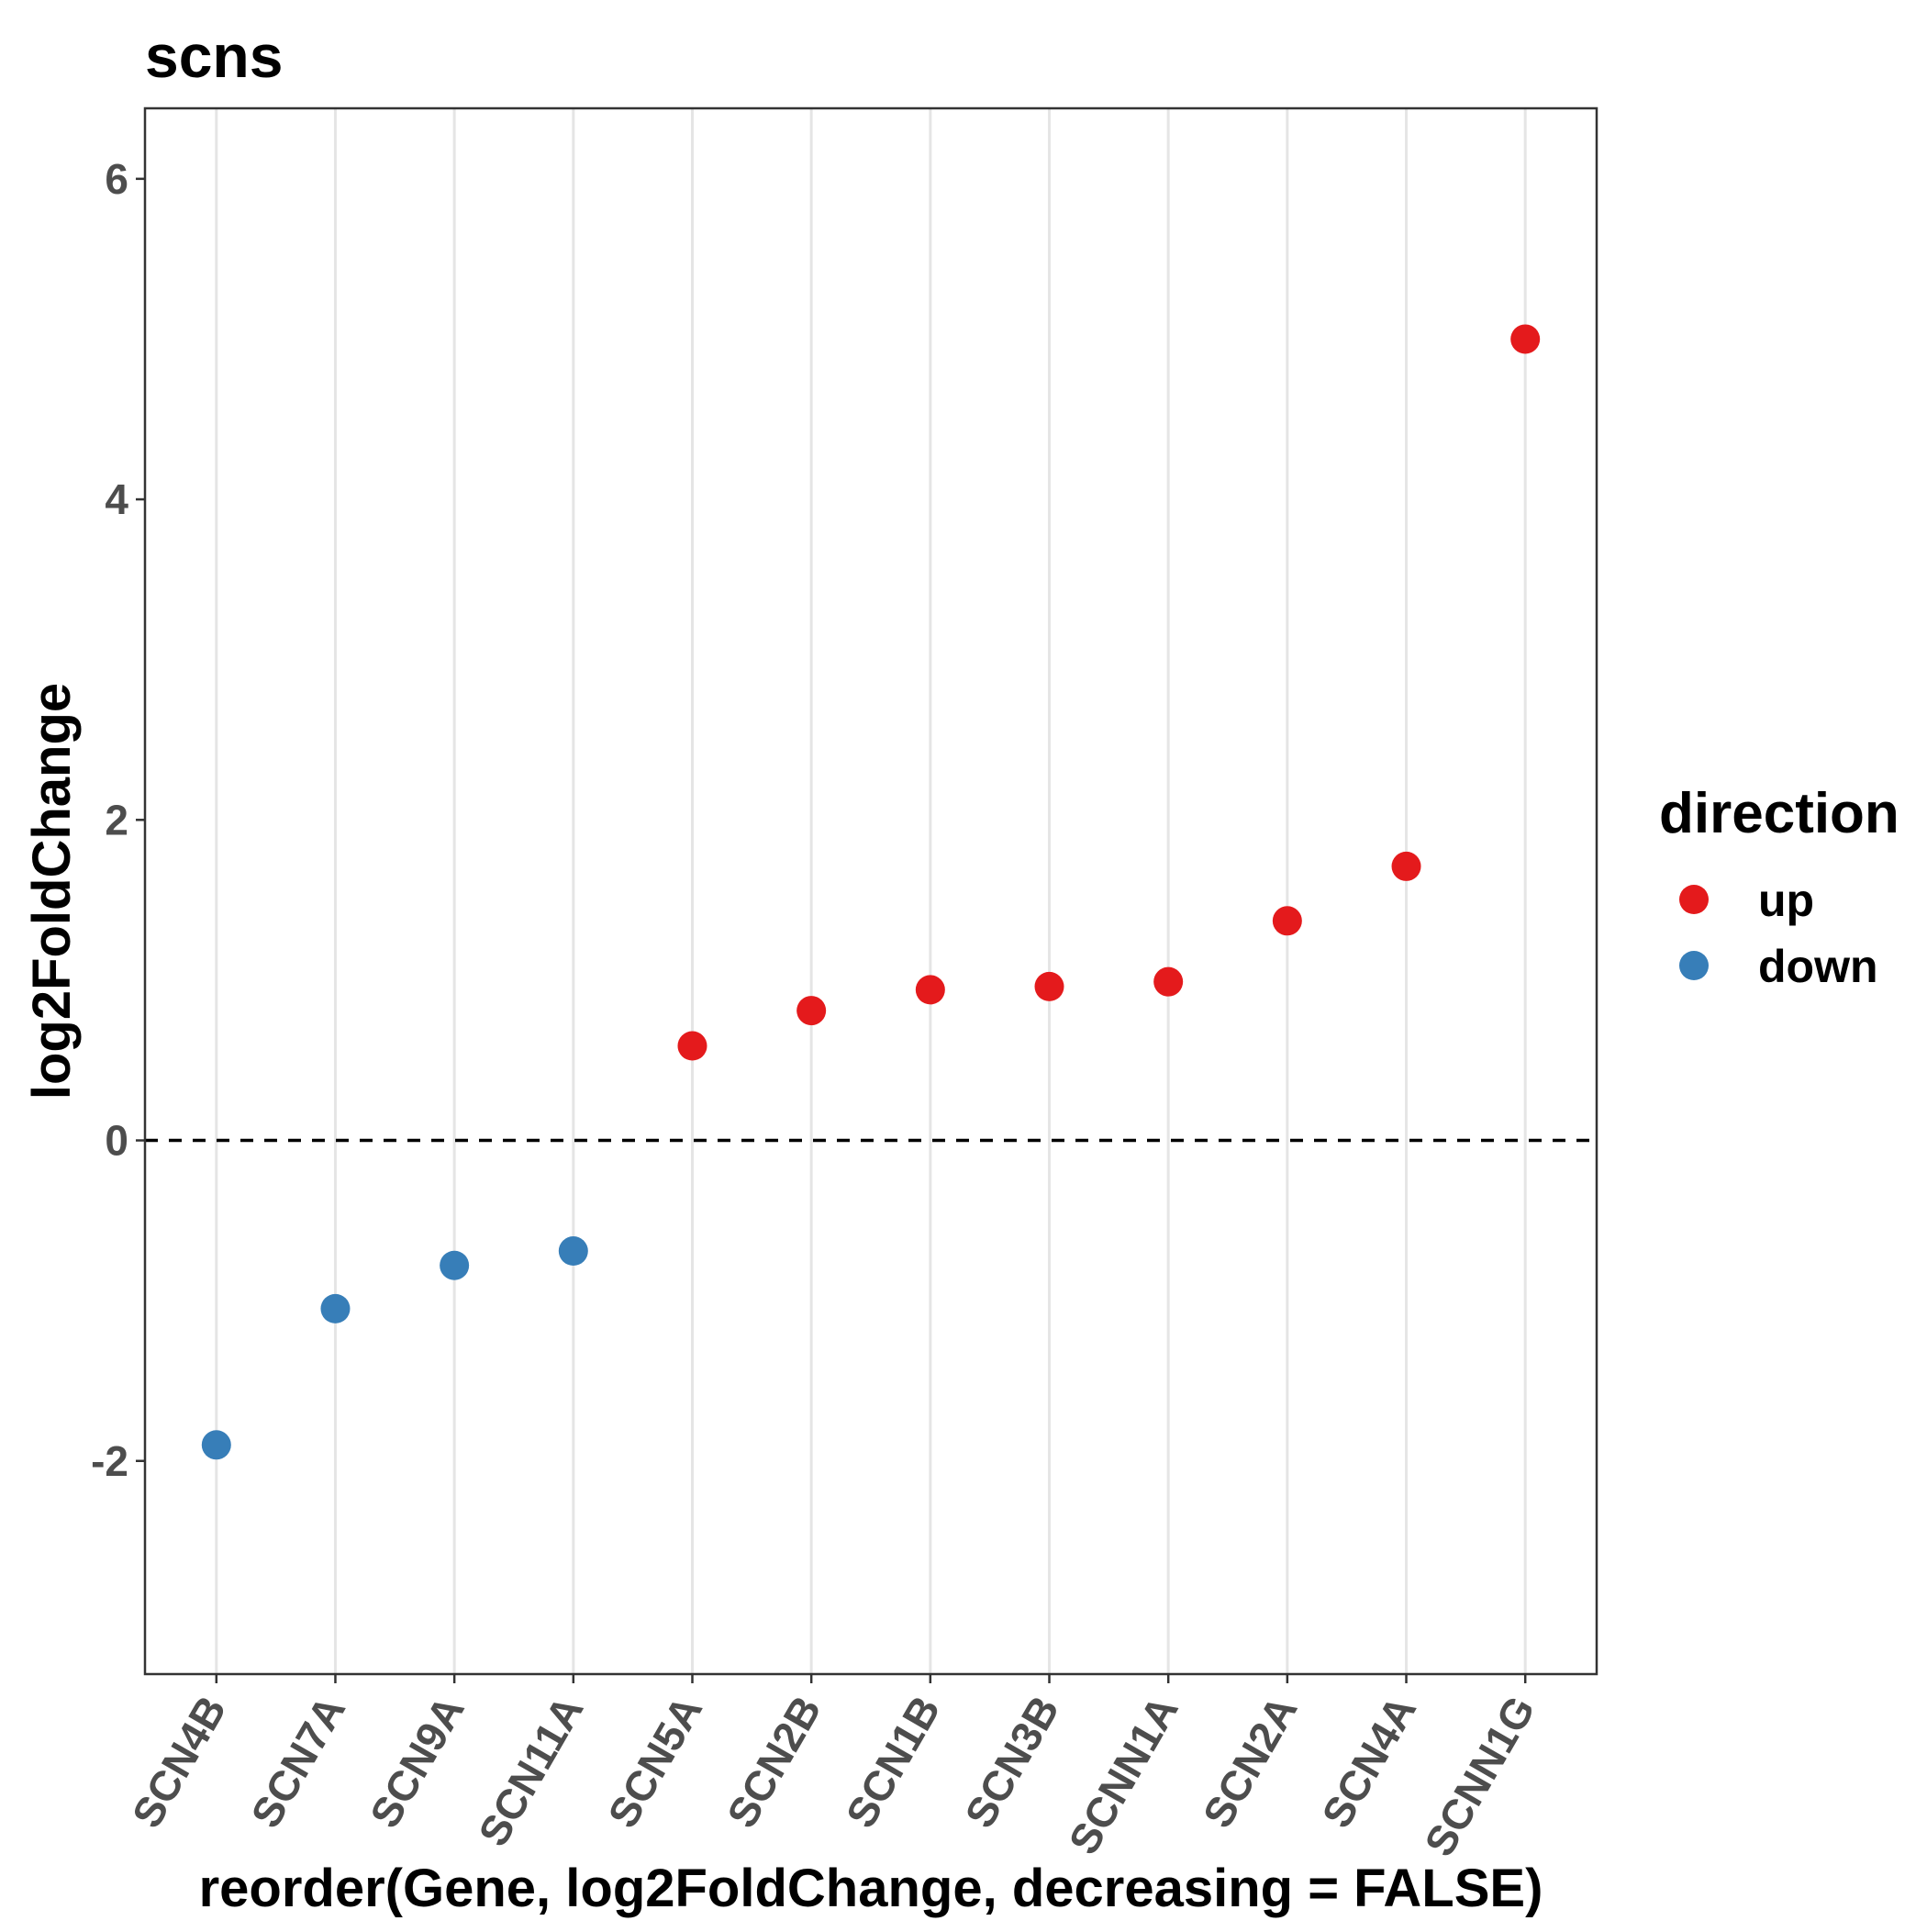 This screenshot has width=1927, height=1932. Describe the element at coordinates (116, 499) in the screenshot. I see `y-tick-label: 4` at that location.